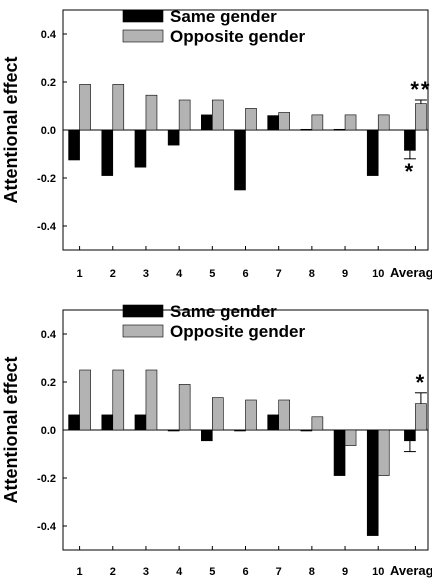  Describe the element at coordinates (420, 89) in the screenshot. I see `significance-marker: **` at that location.